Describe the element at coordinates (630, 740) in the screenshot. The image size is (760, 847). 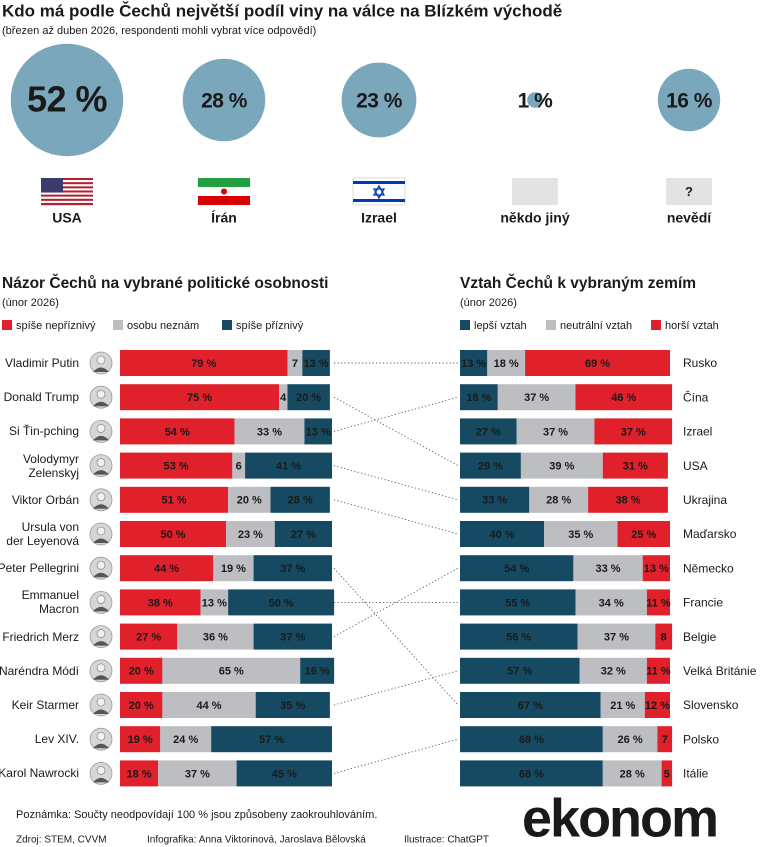
I see `bar-label: 26 %` at that location.